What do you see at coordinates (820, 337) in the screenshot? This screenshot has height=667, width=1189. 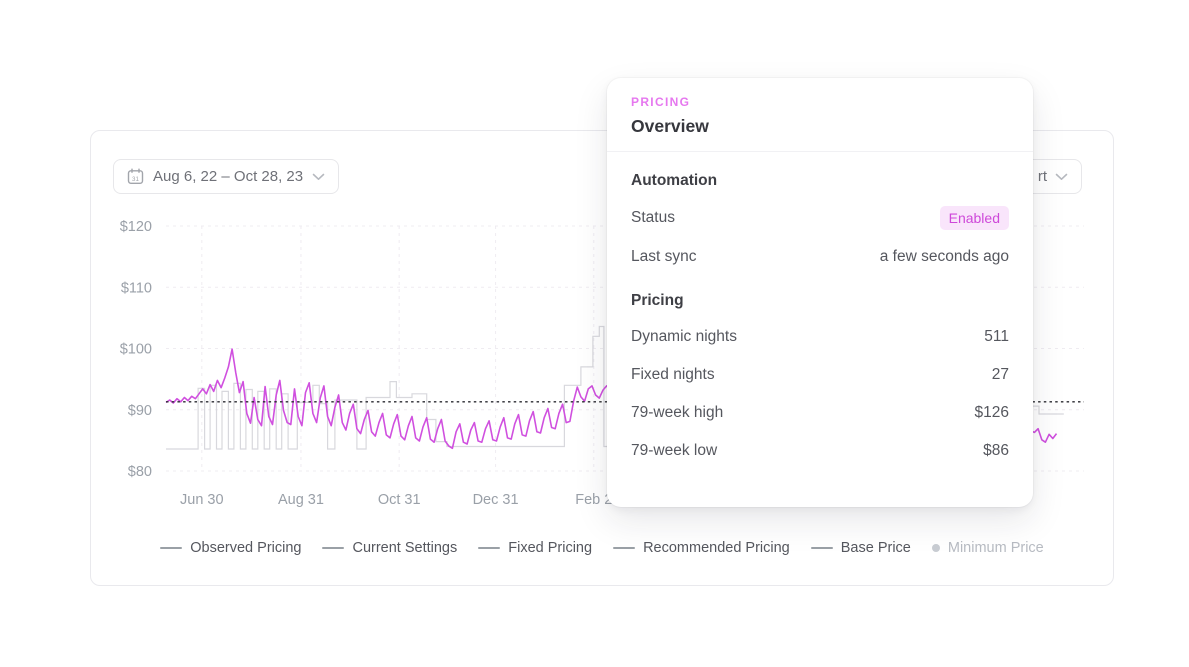 I see `card-row: Dynamic nights 511` at bounding box center [820, 337].